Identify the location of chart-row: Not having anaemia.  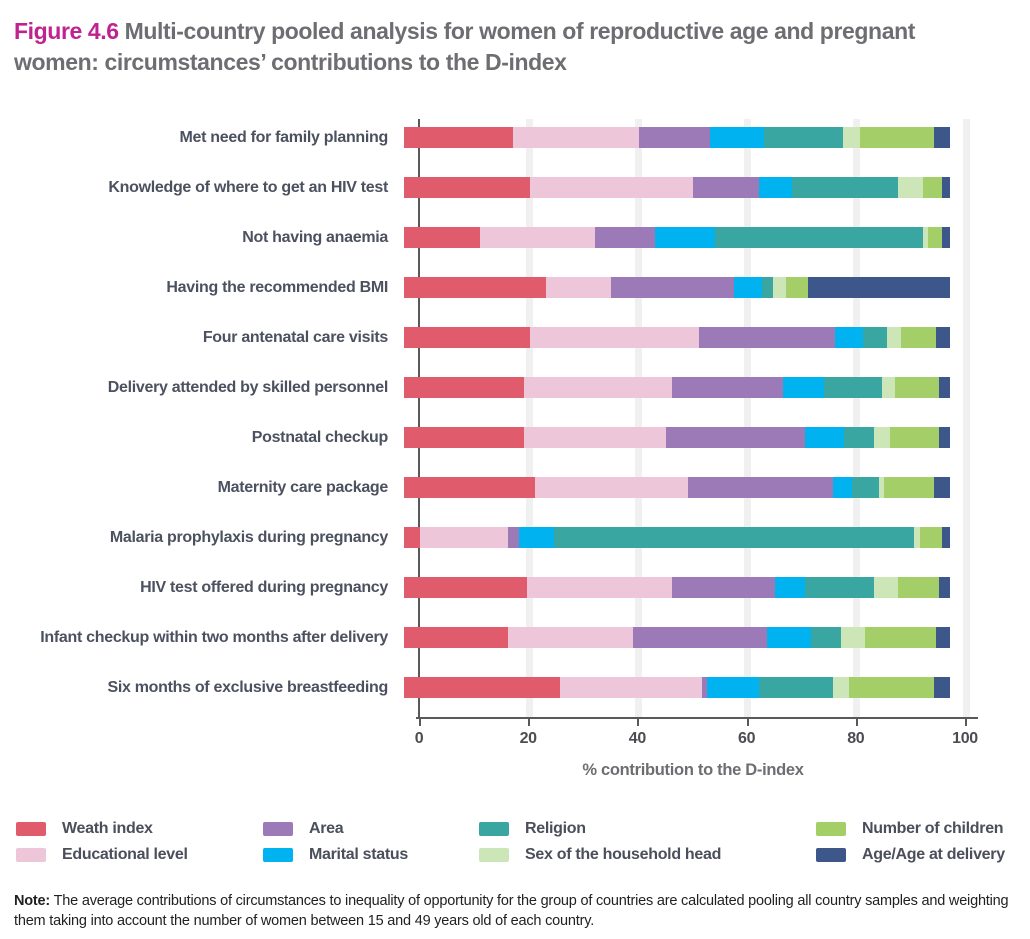
(515, 238).